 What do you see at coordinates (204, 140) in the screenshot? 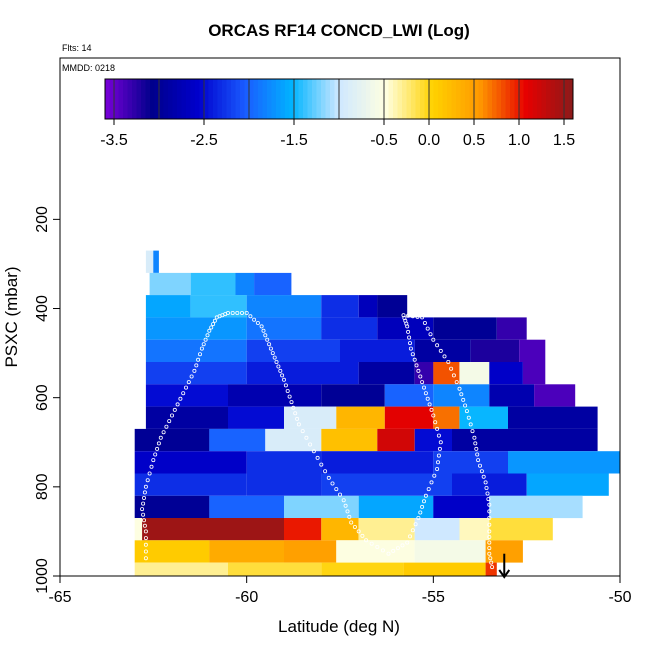
I see `colorbar-tick-label: -2.5` at bounding box center [204, 140].